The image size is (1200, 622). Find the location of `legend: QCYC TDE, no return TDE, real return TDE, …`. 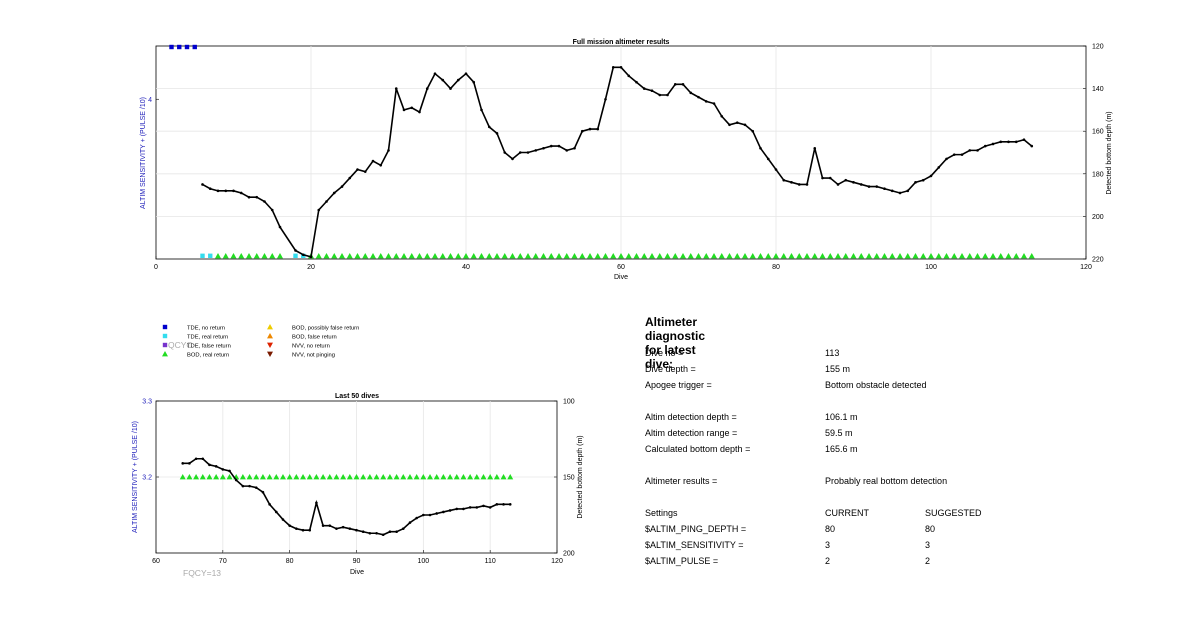

legend: QCYC TDE, no return TDE, real return TDE, … is located at coordinates (260, 341).